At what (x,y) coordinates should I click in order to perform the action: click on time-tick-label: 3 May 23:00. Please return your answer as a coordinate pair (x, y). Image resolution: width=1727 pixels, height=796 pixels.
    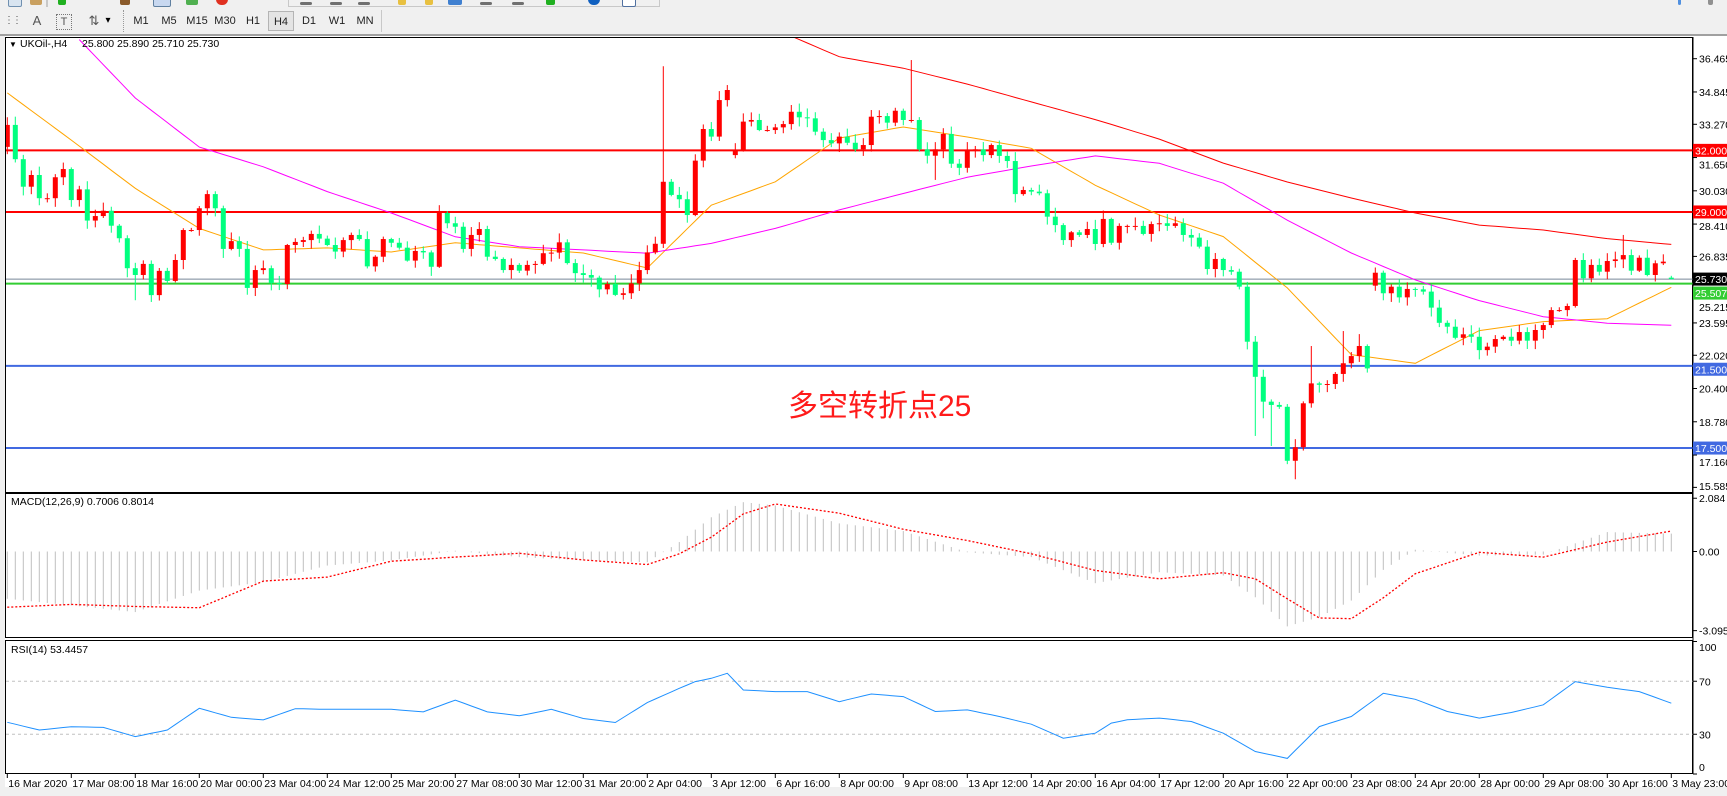
    Looking at the image, I should click on (1699, 784).